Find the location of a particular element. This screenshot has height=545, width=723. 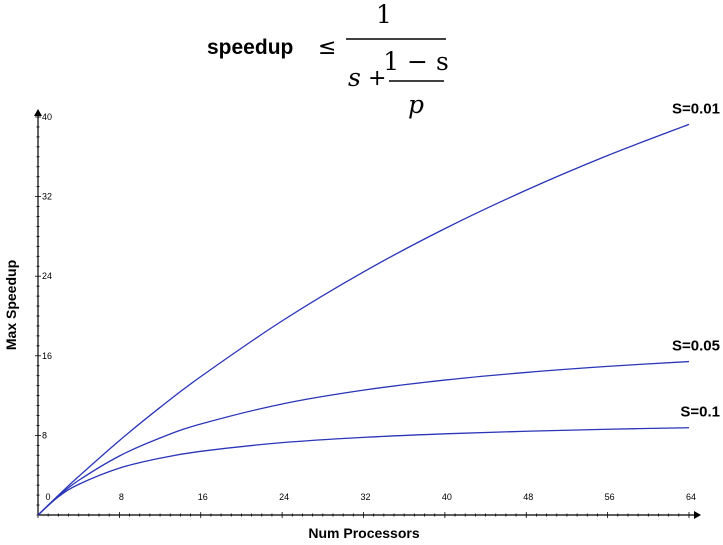

x-tick-label: 8 is located at coordinates (121, 497).